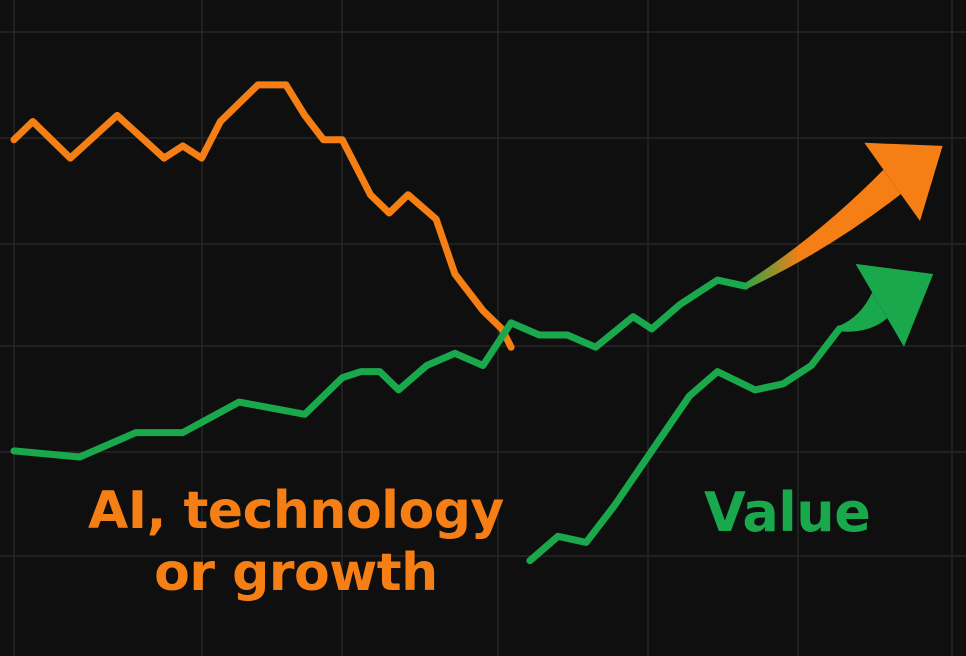  What do you see at coordinates (296, 511) in the screenshot?
I see `growth-label-line-1: AI, technology` at bounding box center [296, 511].